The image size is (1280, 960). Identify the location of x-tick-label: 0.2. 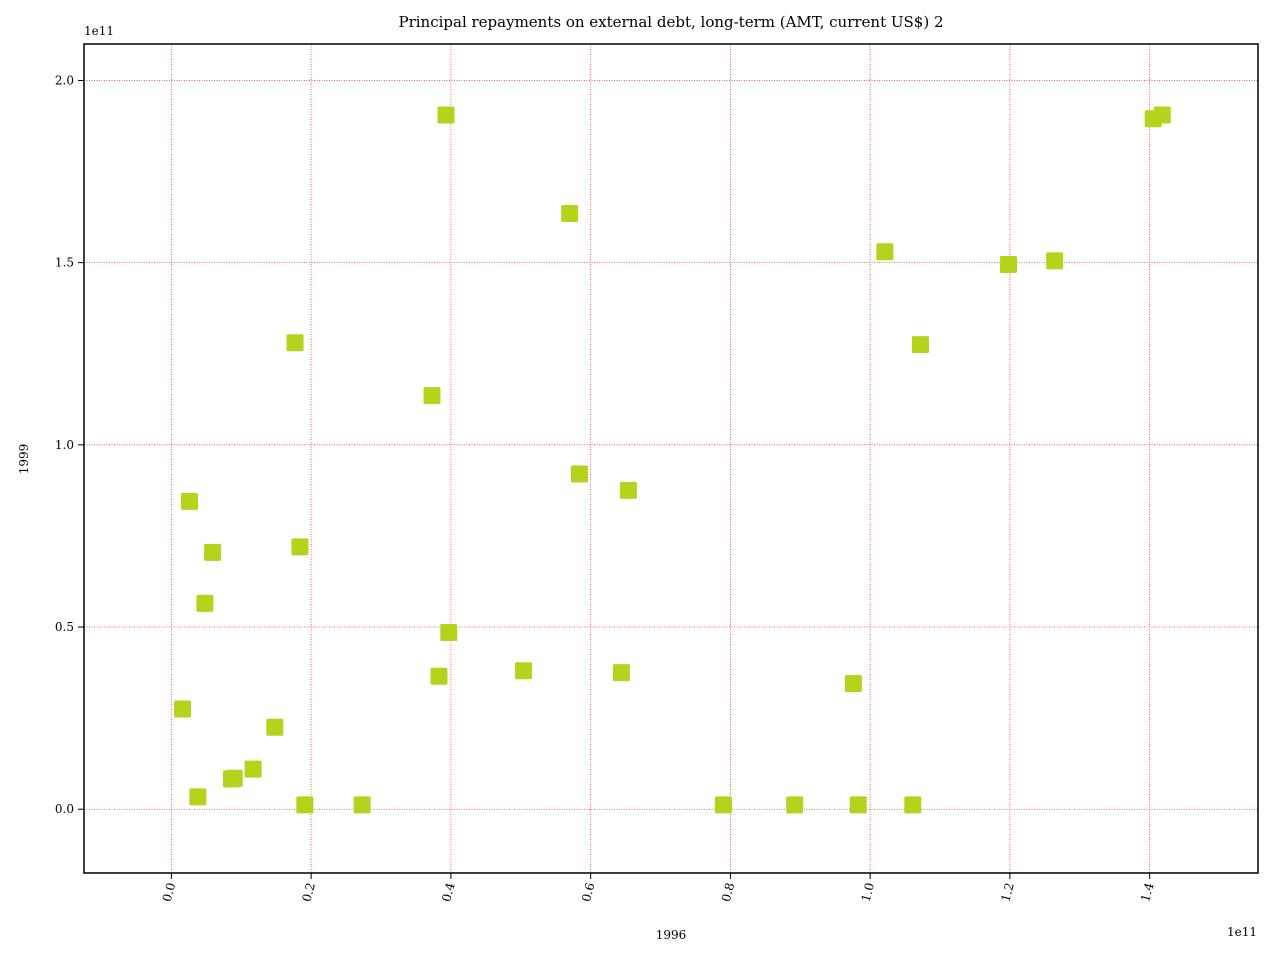
(309, 892).